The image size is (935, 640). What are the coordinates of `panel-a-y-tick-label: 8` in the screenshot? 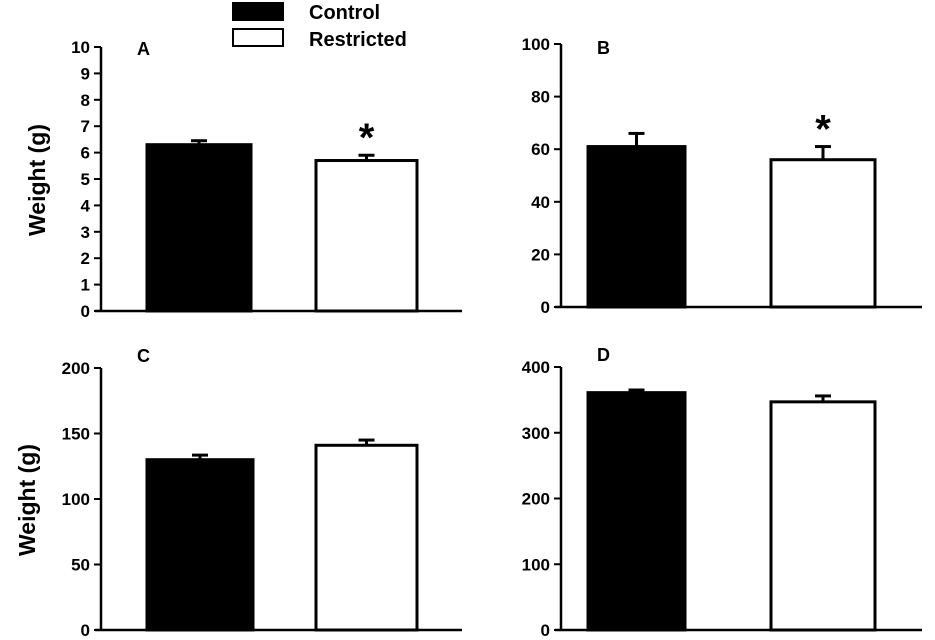 It's located at (85, 100).